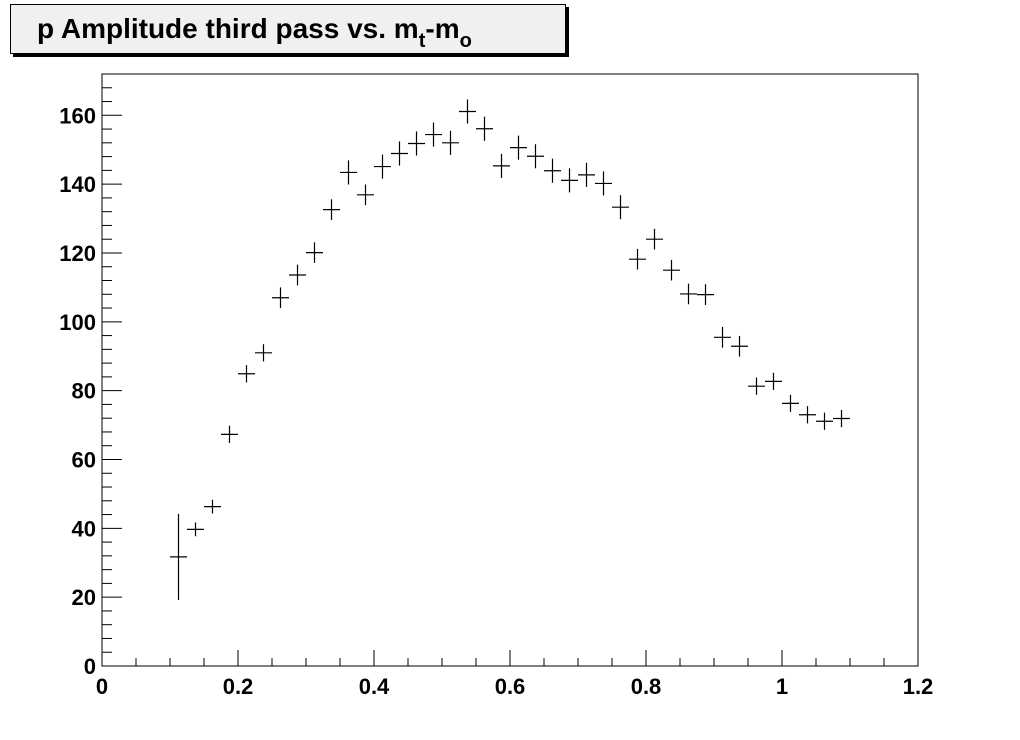  I want to click on y-tick-label: 40, so click(84, 528).